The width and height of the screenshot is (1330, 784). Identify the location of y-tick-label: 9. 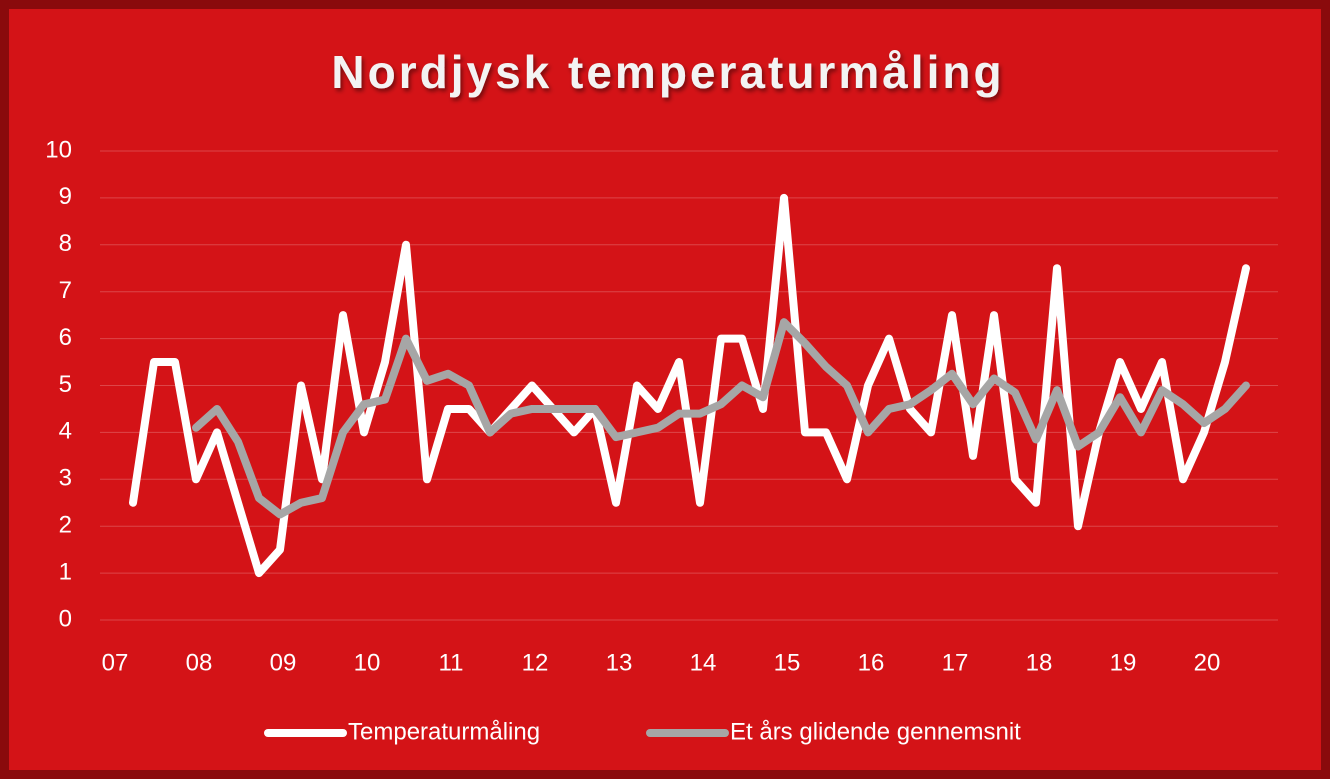
(65, 196).